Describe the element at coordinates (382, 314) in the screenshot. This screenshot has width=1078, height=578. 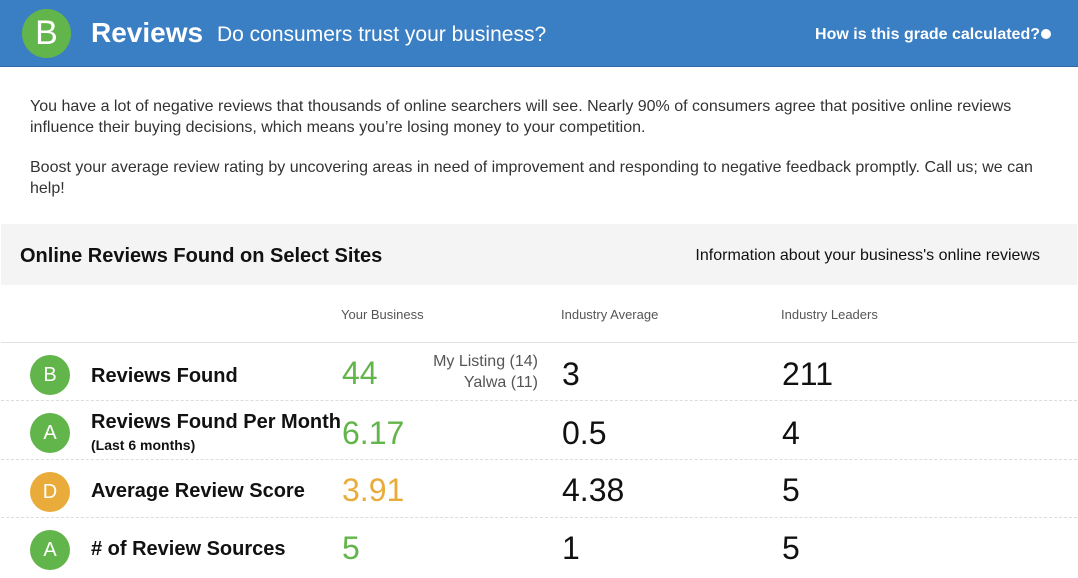
I see `column-header-your-business: Your Business` at that location.